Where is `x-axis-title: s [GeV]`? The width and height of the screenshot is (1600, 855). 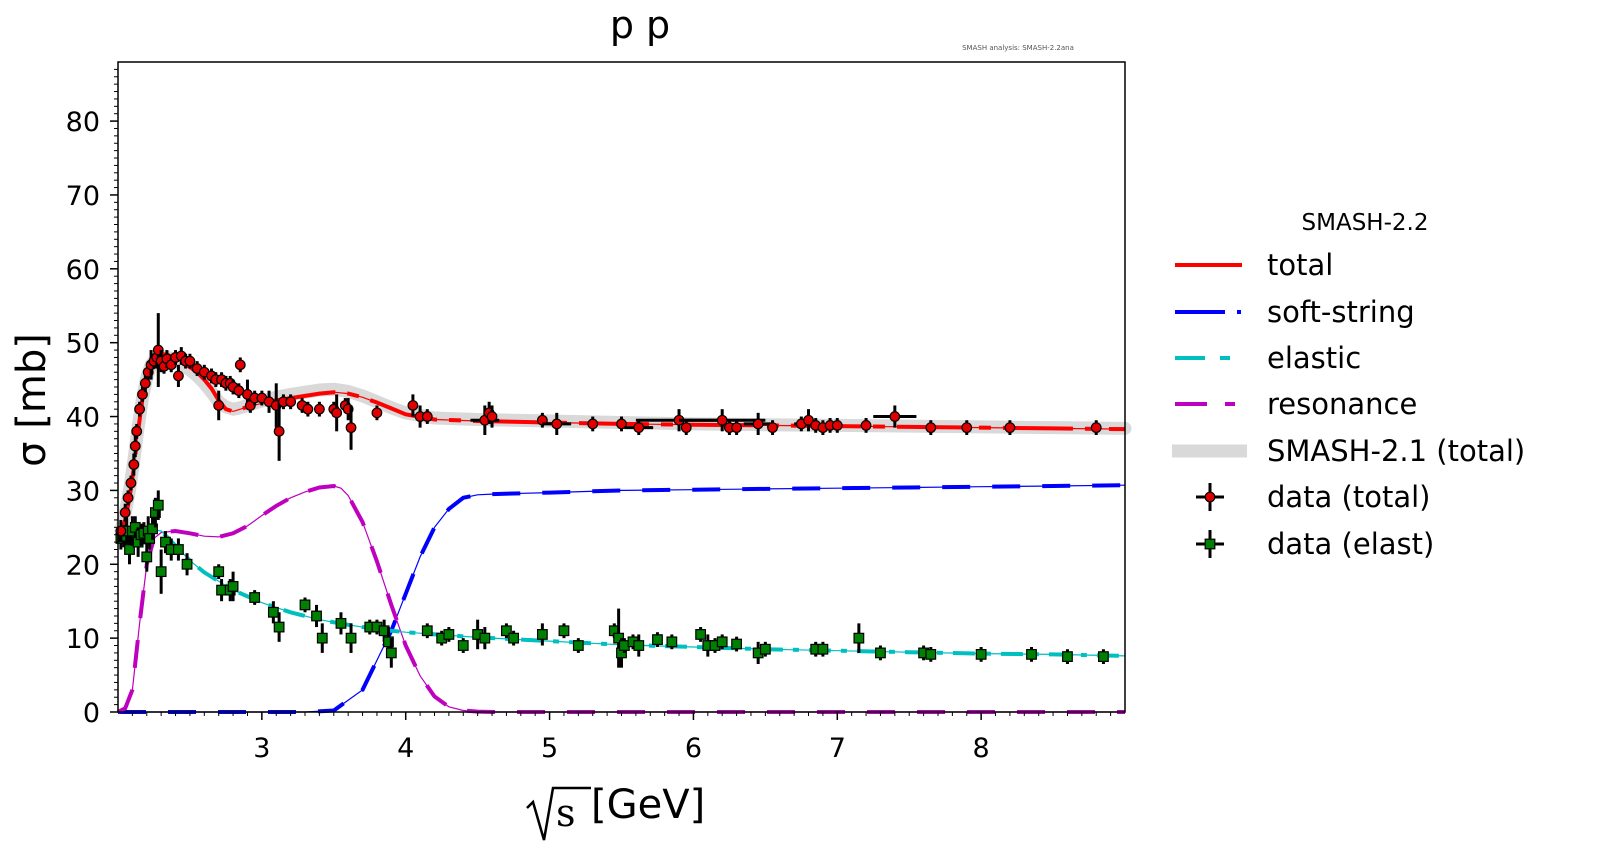 x-axis-title: s [GeV] is located at coordinates (615, 811).